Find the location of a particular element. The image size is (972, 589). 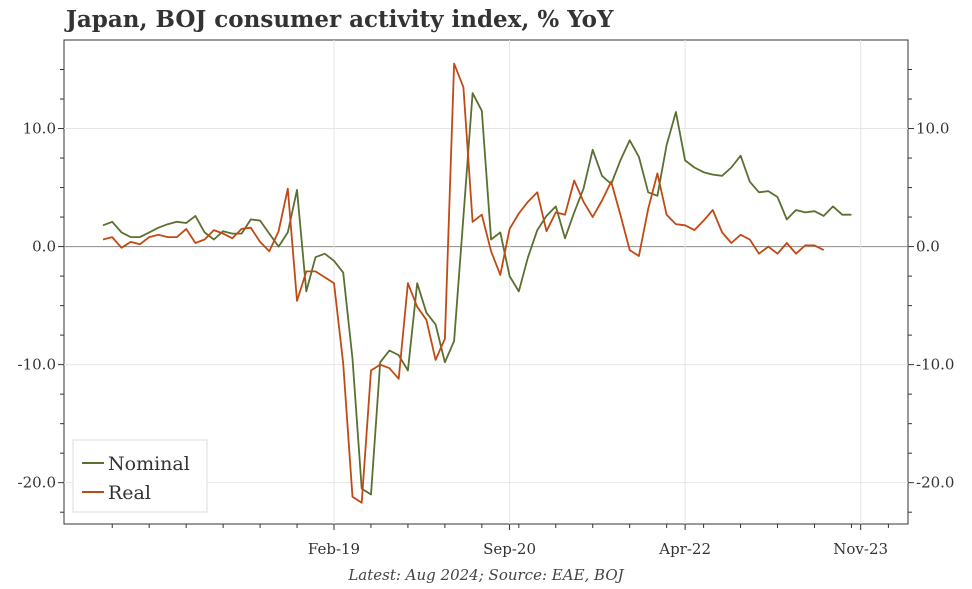

legend-box is located at coordinates (140, 476).